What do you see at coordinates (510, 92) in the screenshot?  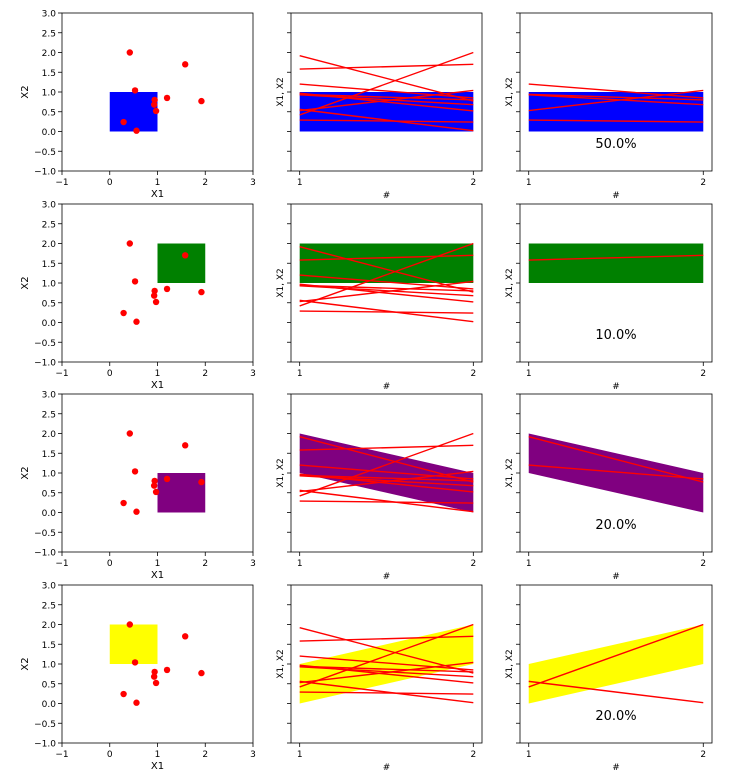 I see `par-ylabel-subset-row1: X1, X2` at bounding box center [510, 92].